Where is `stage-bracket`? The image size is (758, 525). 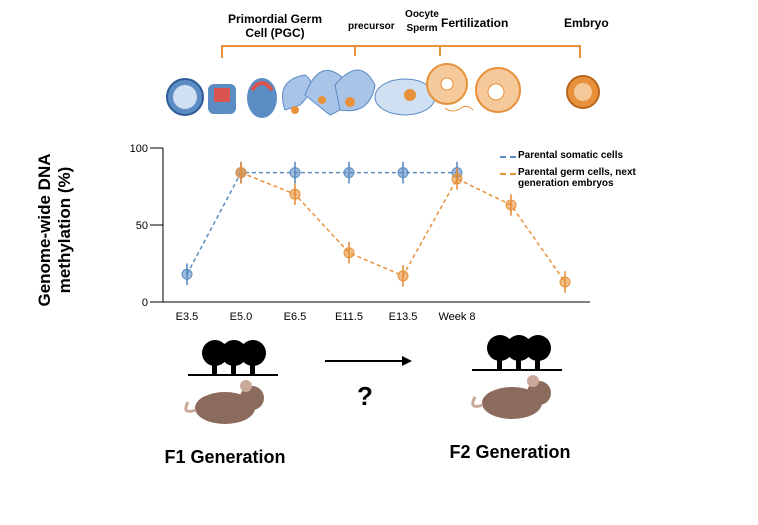 stage-bracket is located at coordinates (401, 51).